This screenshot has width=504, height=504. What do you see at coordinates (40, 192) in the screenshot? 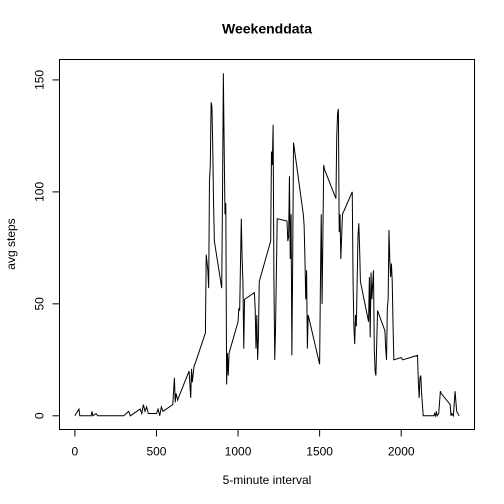
I see `y-tick-label: 100` at bounding box center [40, 192].